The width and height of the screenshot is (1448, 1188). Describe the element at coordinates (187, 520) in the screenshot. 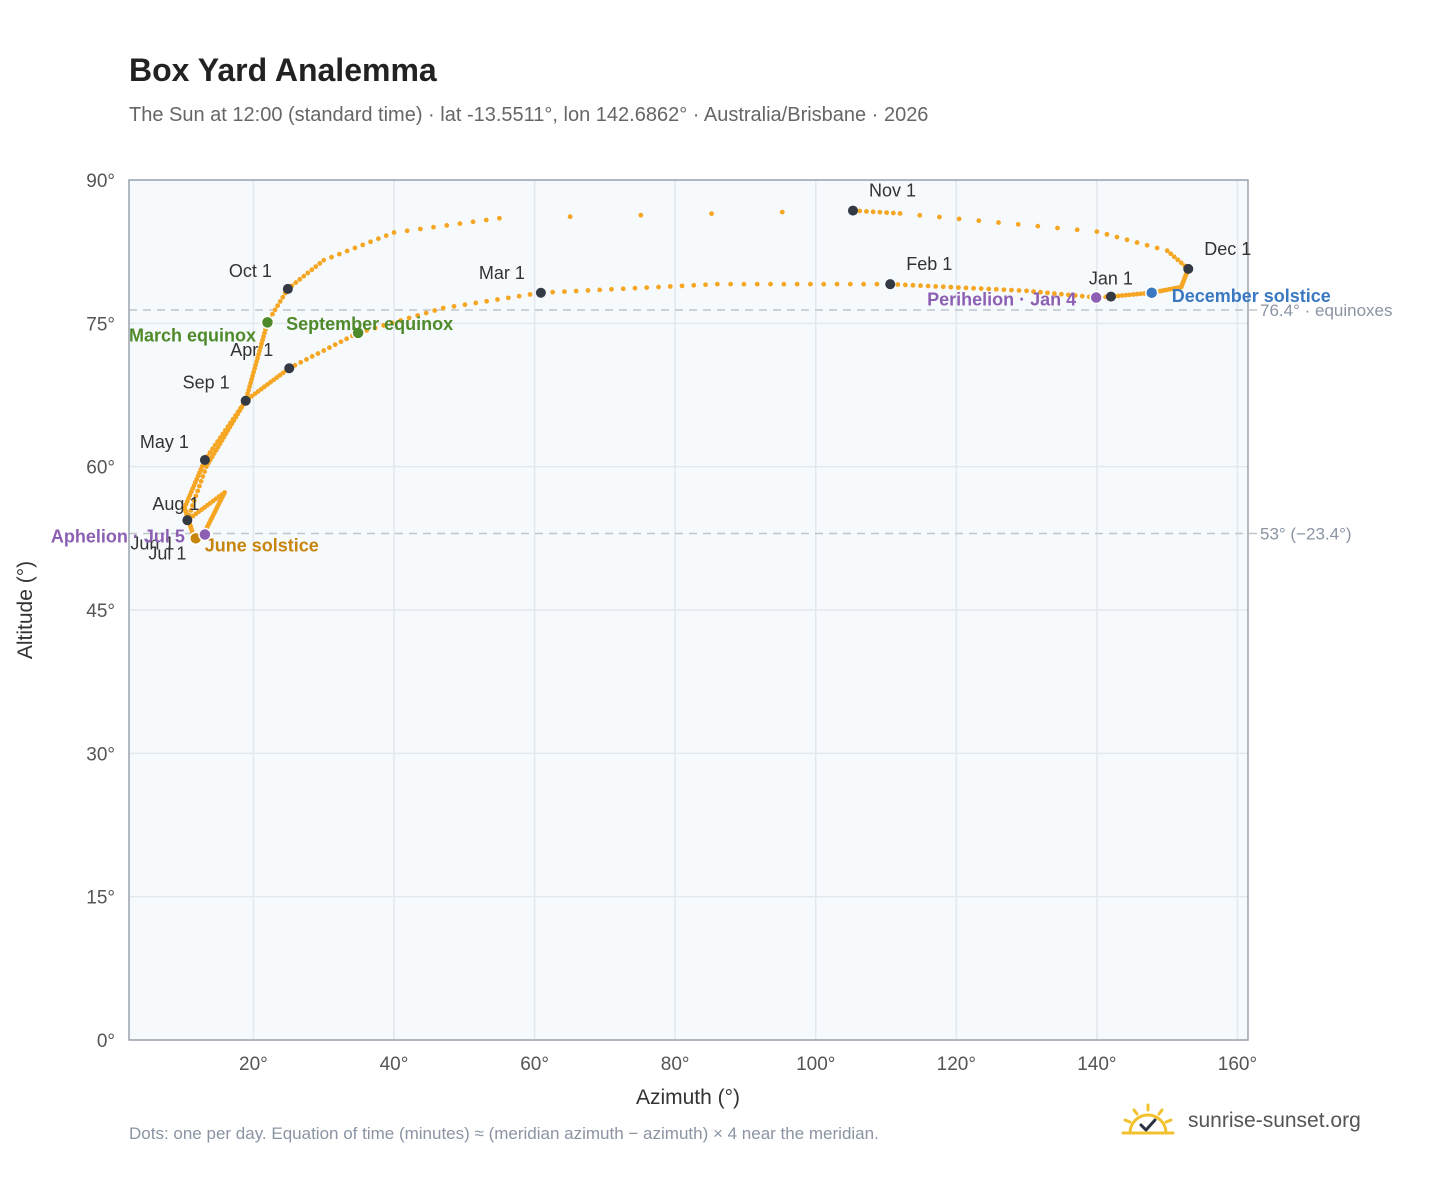

I see `month-marker` at that location.